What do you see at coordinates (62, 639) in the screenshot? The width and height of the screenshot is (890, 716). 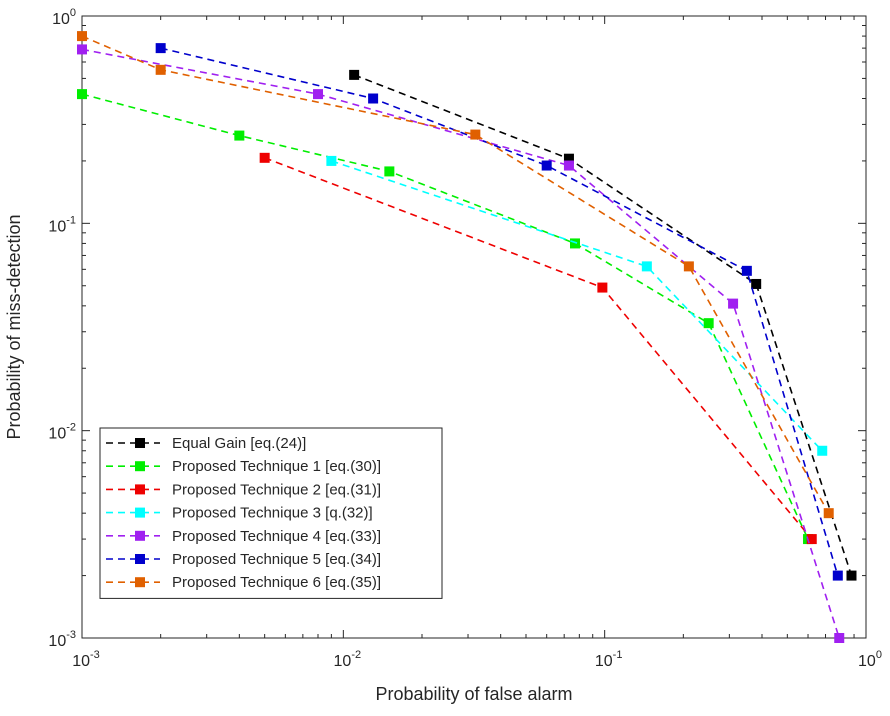 I see `y-tick-label: 10⁻³` at bounding box center [62, 639].